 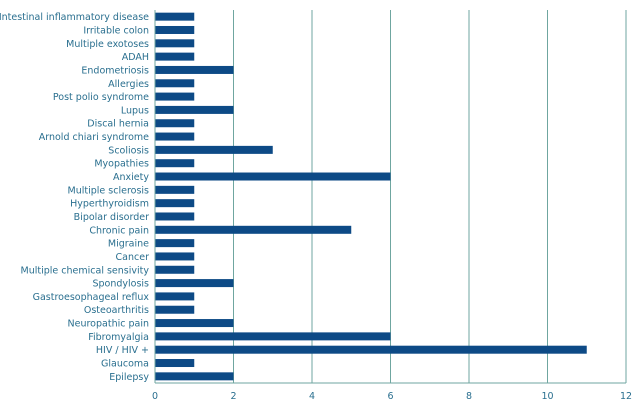 I want to click on x-tick-label: 6, so click(x=390, y=396).